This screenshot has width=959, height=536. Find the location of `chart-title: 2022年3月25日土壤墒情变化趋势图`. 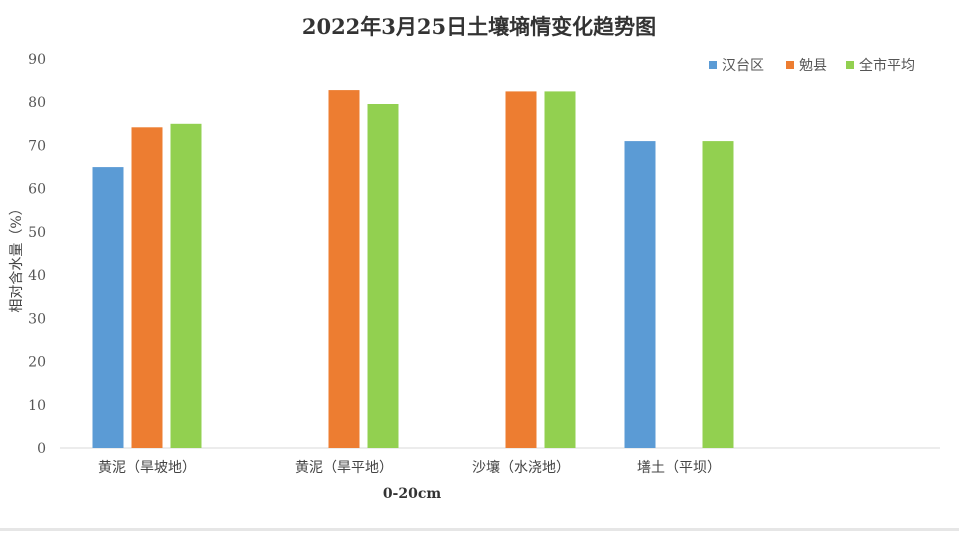

chart-title: 2022年3月25日土壤墒情变化趋势图 is located at coordinates (479, 26).